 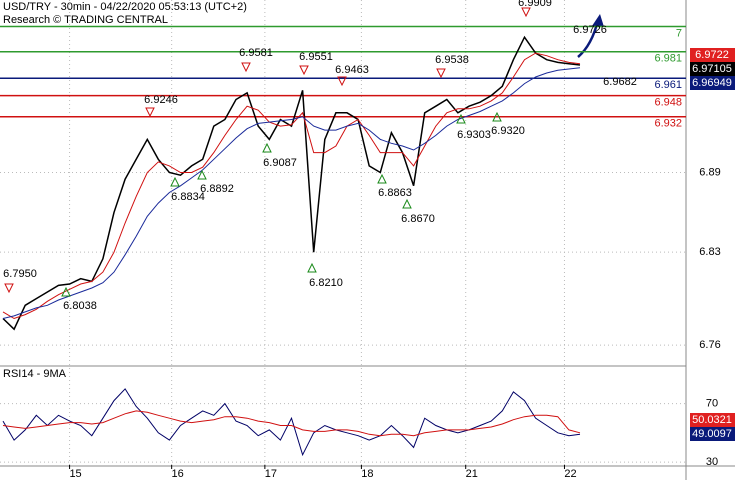 What do you see at coordinates (712, 462) in the screenshot?
I see `y-tick-label: 30` at bounding box center [712, 462].